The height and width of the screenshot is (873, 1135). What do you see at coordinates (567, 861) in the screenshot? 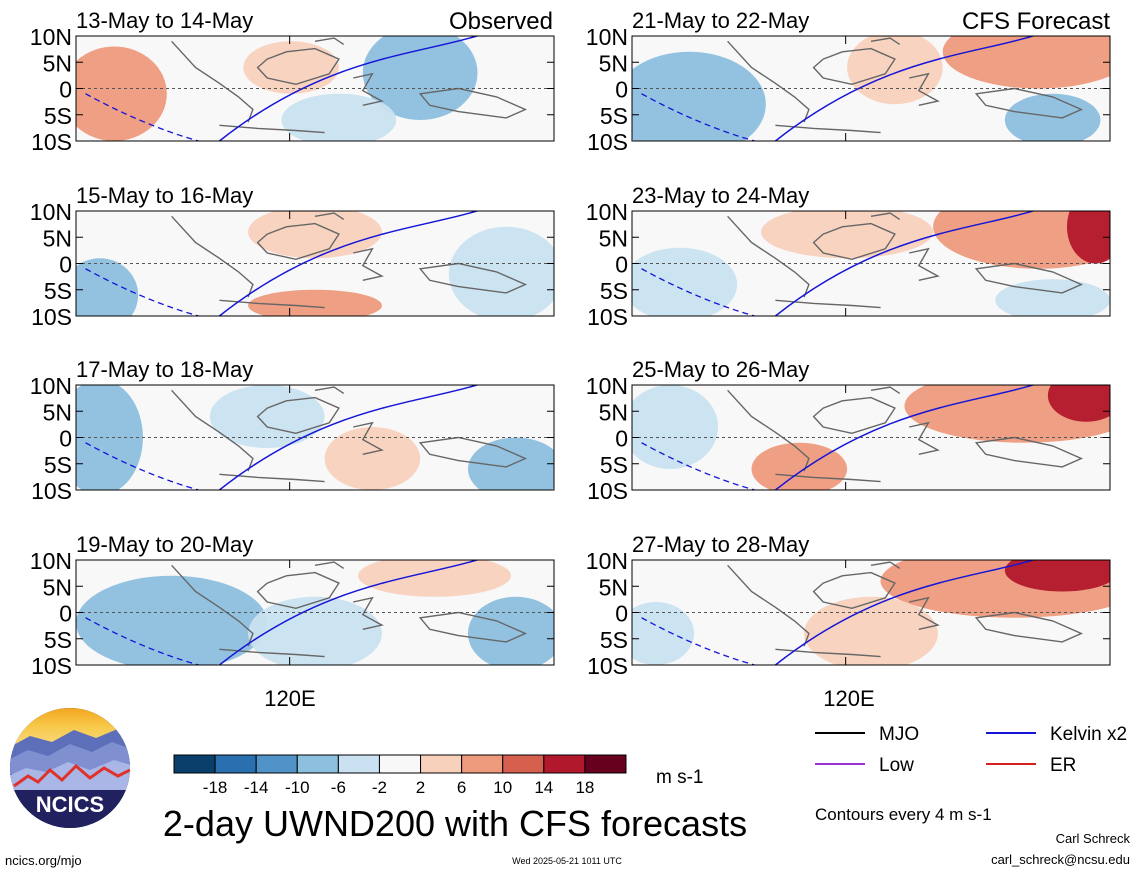
I see `footer-timestamp: Wed 2025-05-21 1011 UTC` at bounding box center [567, 861].